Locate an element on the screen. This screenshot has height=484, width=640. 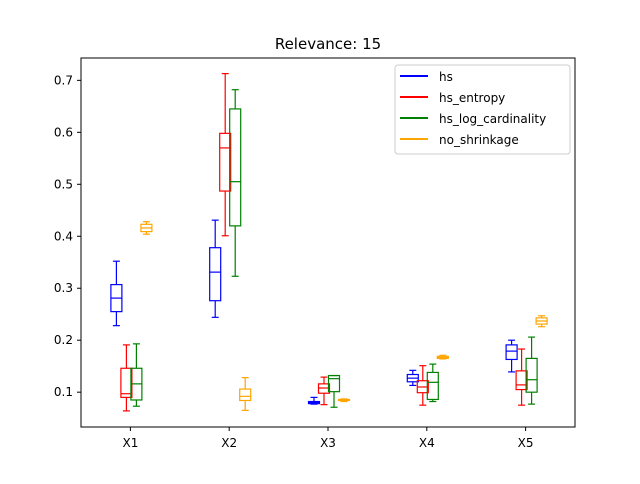
legend-label-no_shrinkage: no_shrinkage is located at coordinates (479, 140).